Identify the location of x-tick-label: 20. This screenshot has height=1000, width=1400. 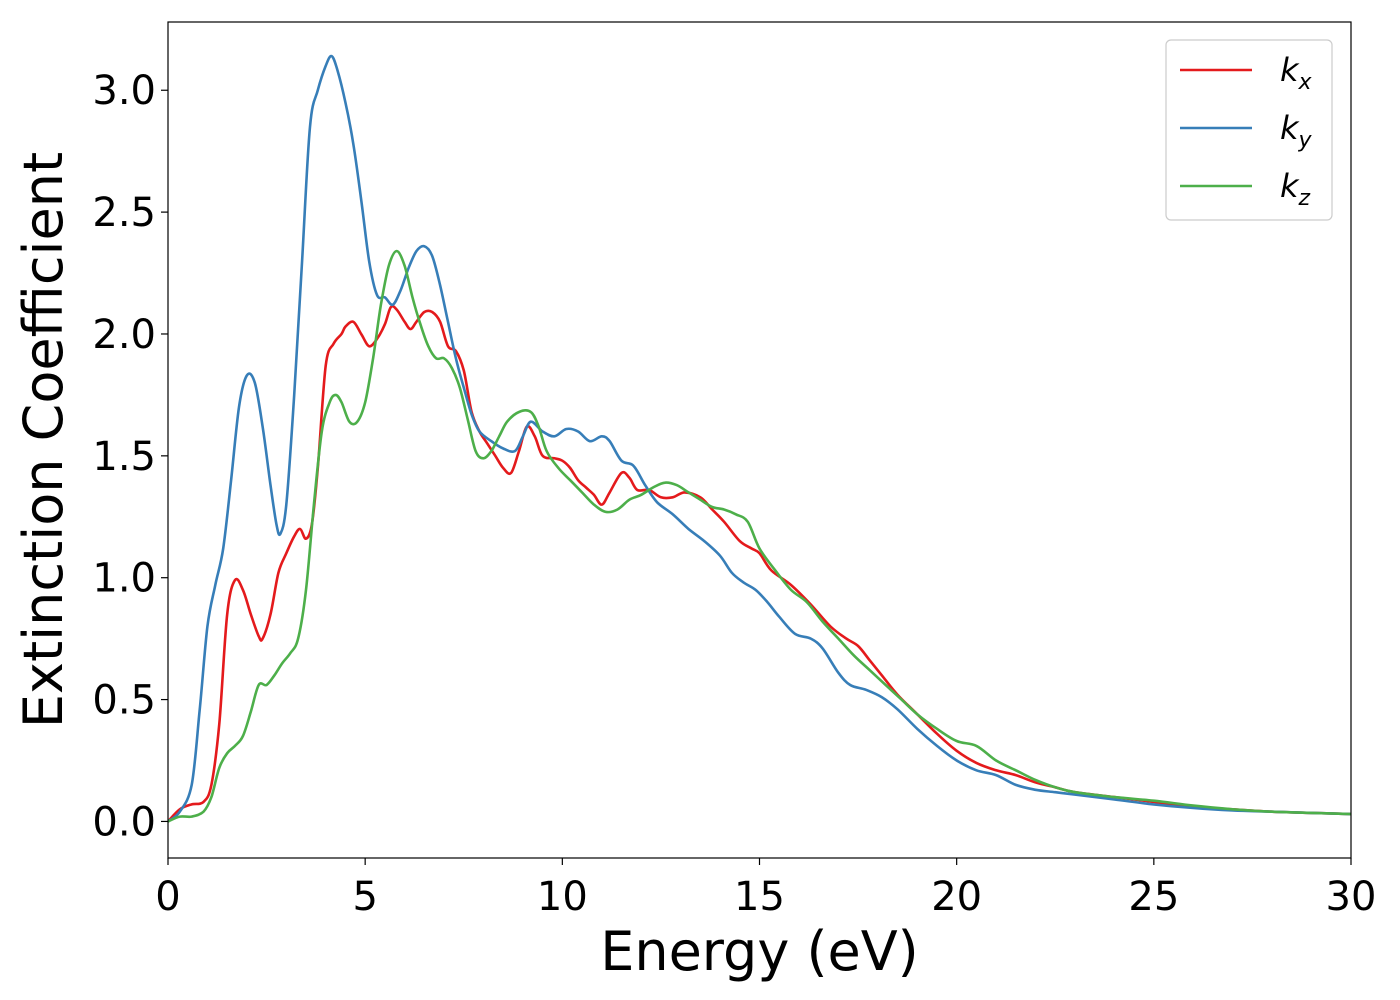
(956, 897).